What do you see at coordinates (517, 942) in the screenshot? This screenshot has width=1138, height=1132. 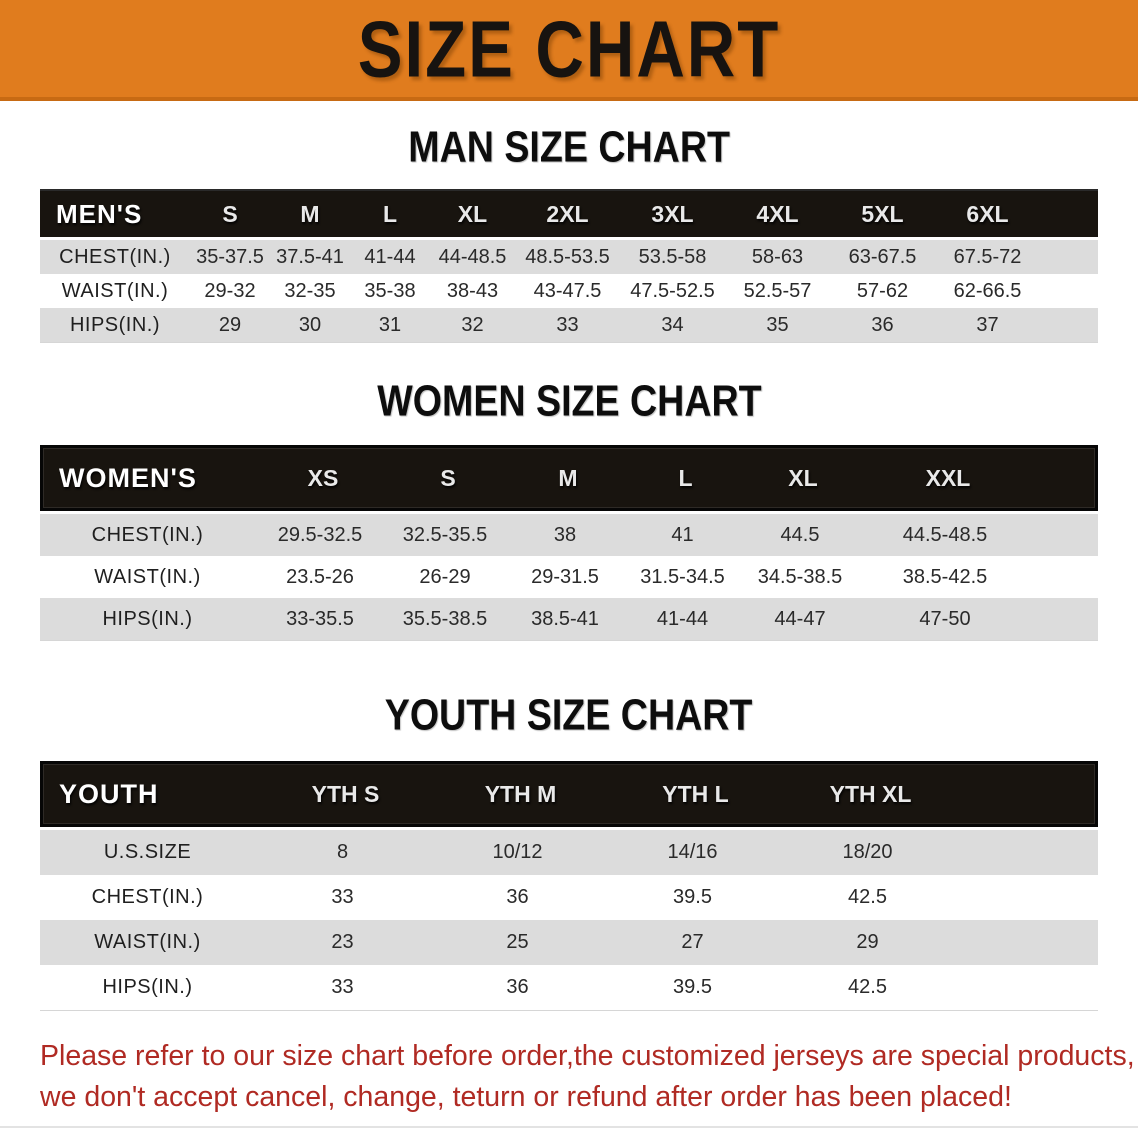 I see `size-value-cell: 25` at bounding box center [517, 942].